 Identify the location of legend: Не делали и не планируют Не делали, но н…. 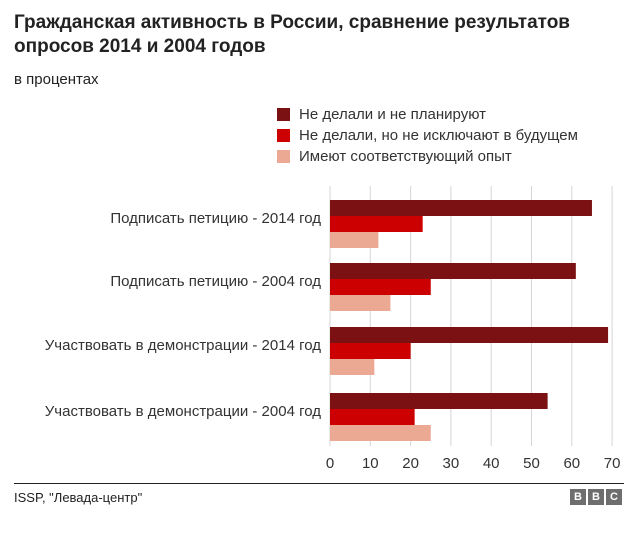
(427, 135).